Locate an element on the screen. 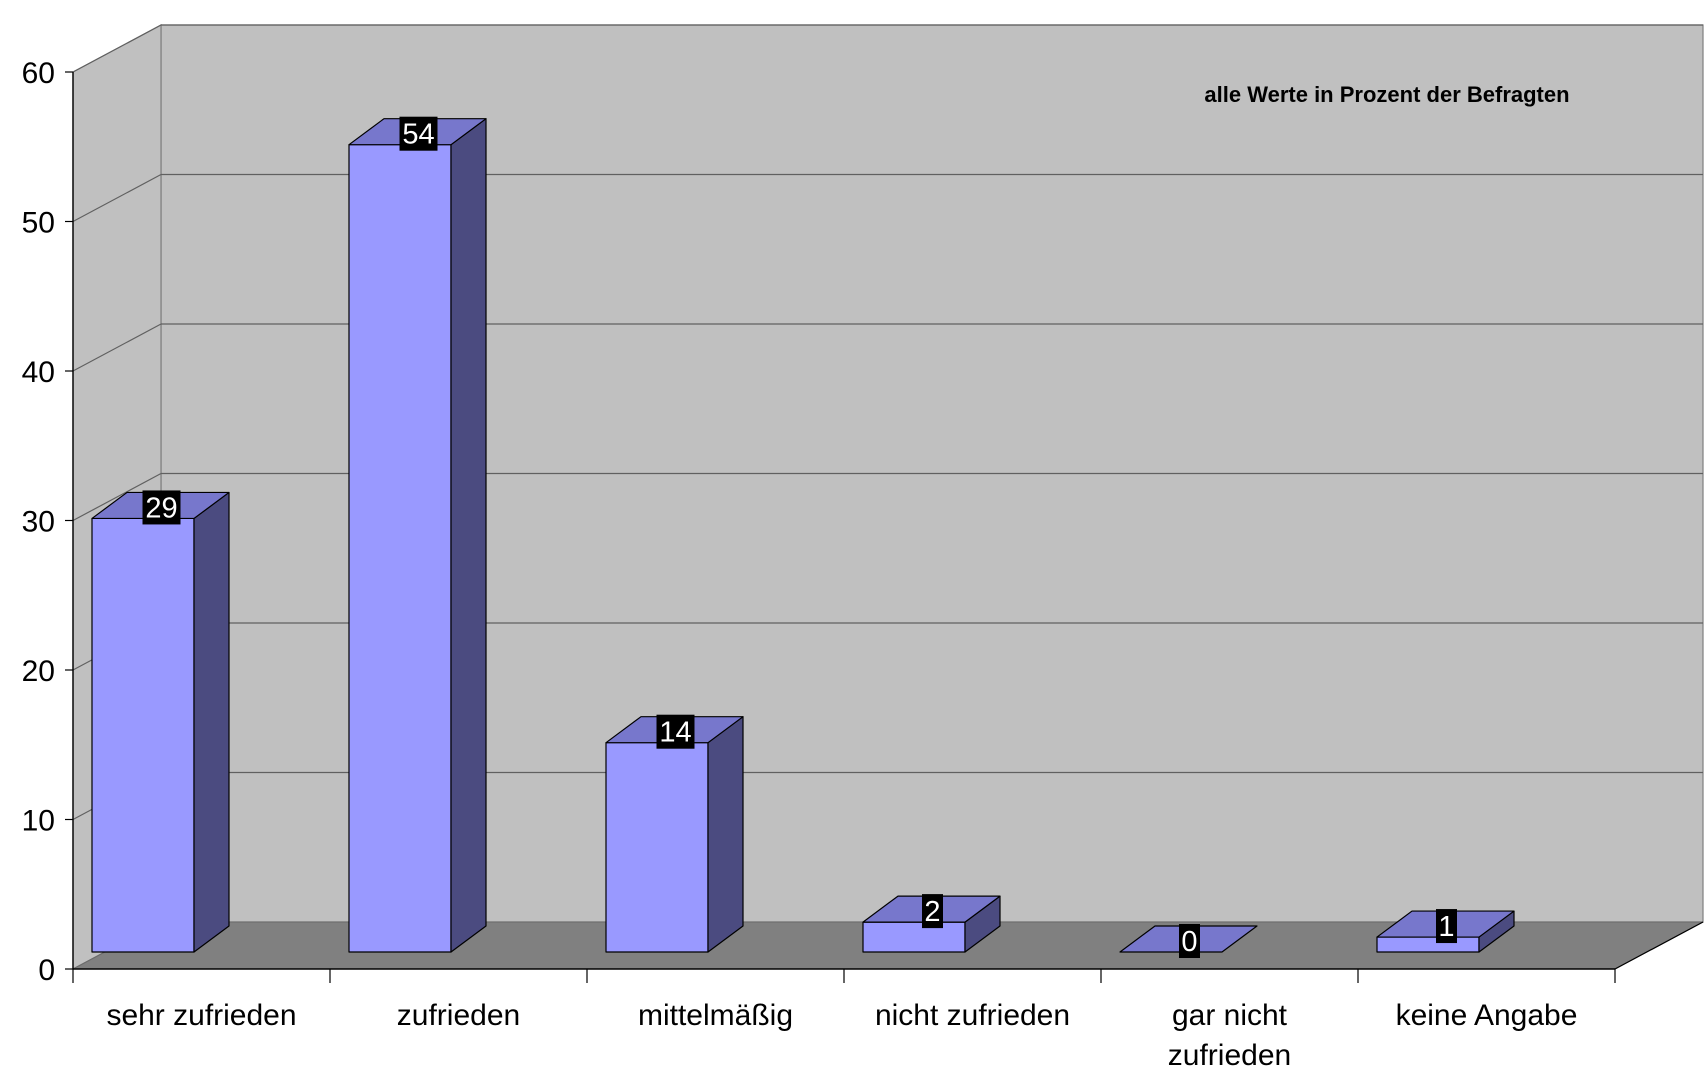  data-label: 29 is located at coordinates (161, 507).